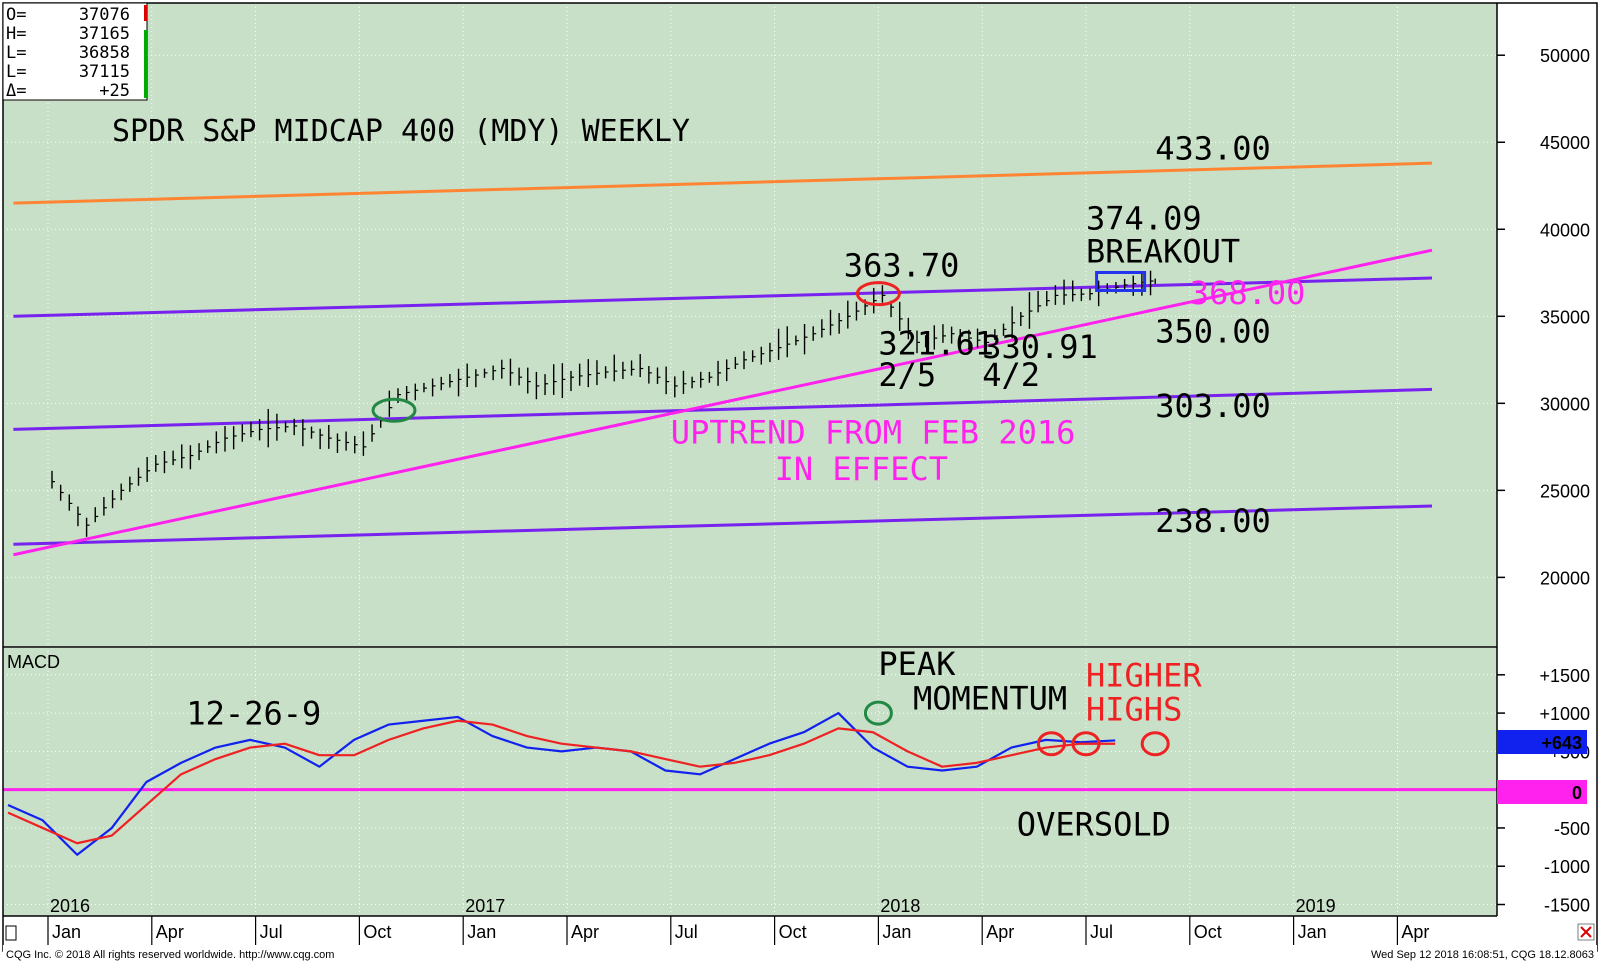 This screenshot has width=1600, height=961. I want to click on year-label: 2018, so click(900, 906).